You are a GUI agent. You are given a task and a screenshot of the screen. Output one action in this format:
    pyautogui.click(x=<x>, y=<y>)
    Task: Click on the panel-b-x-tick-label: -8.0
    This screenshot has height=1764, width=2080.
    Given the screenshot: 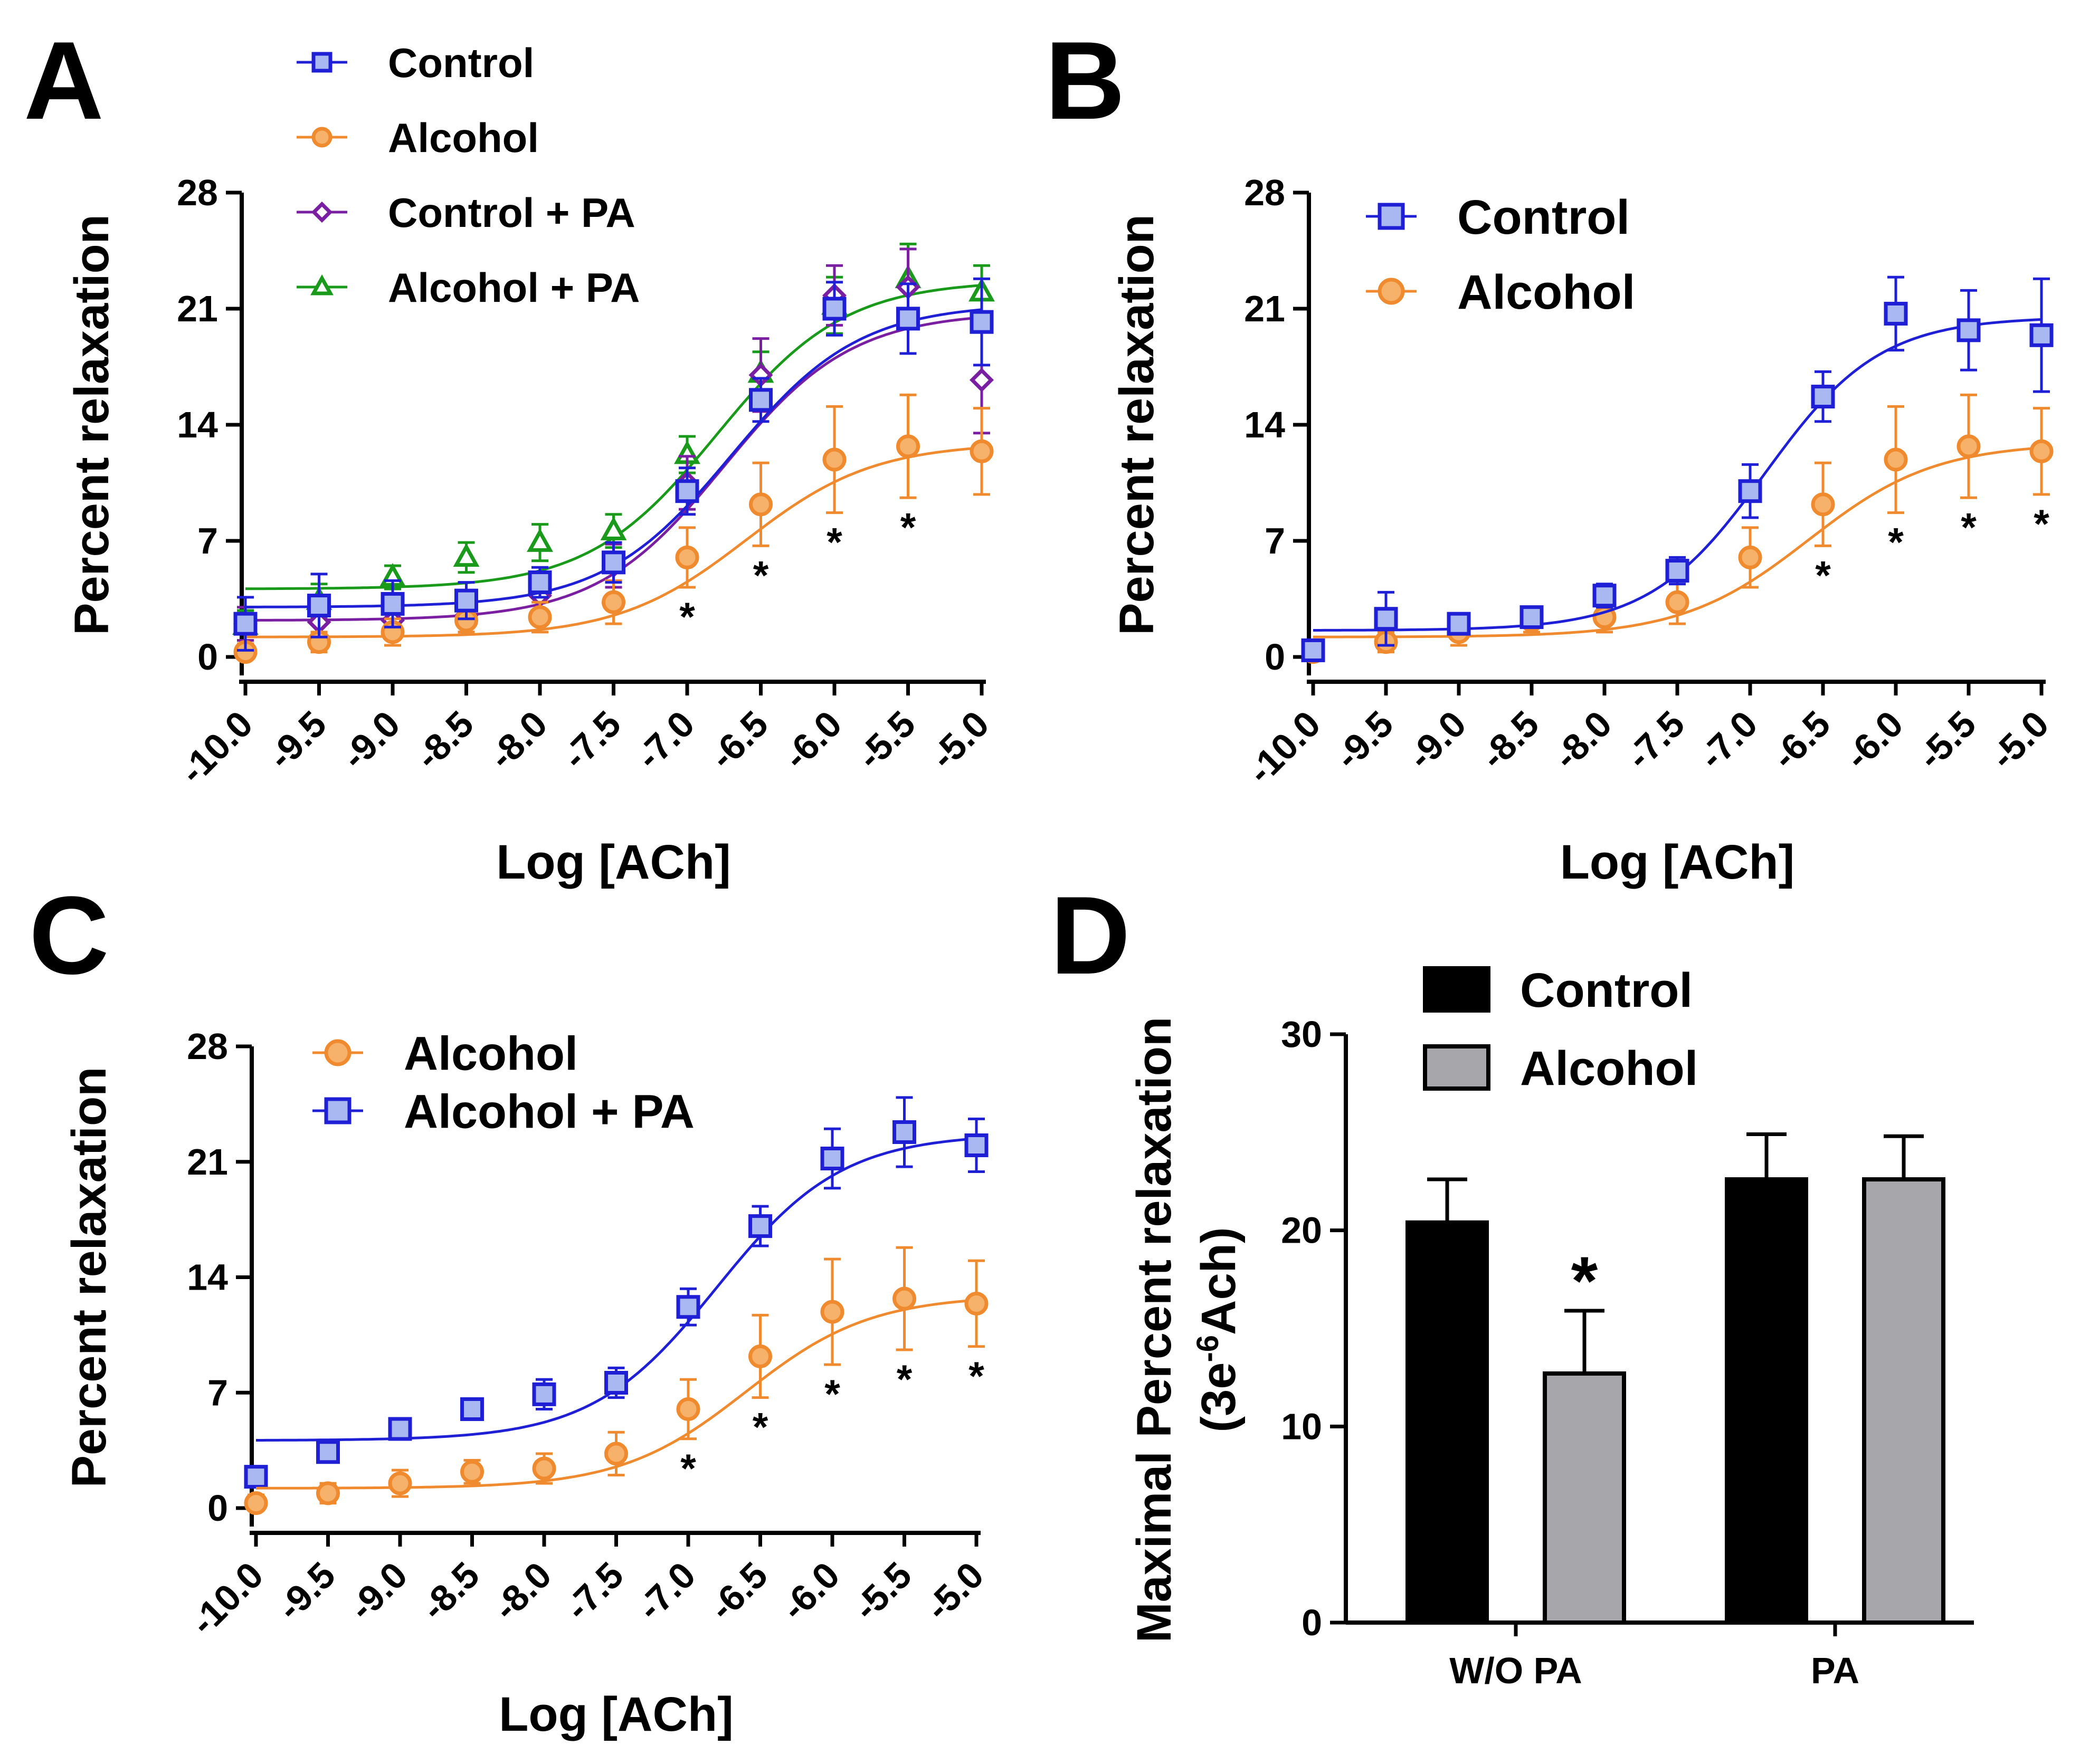 What is the action you would take?
    pyautogui.click(x=1582, y=740)
    